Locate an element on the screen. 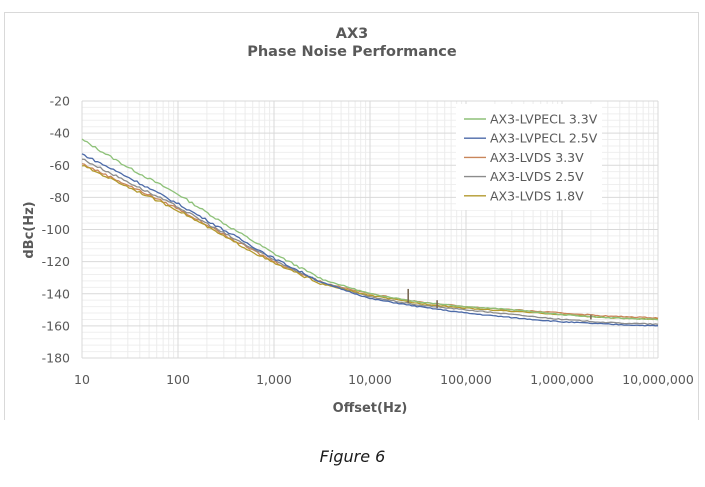 The height and width of the screenshot is (487, 705). x-tick-label: 10 is located at coordinates (82, 379).